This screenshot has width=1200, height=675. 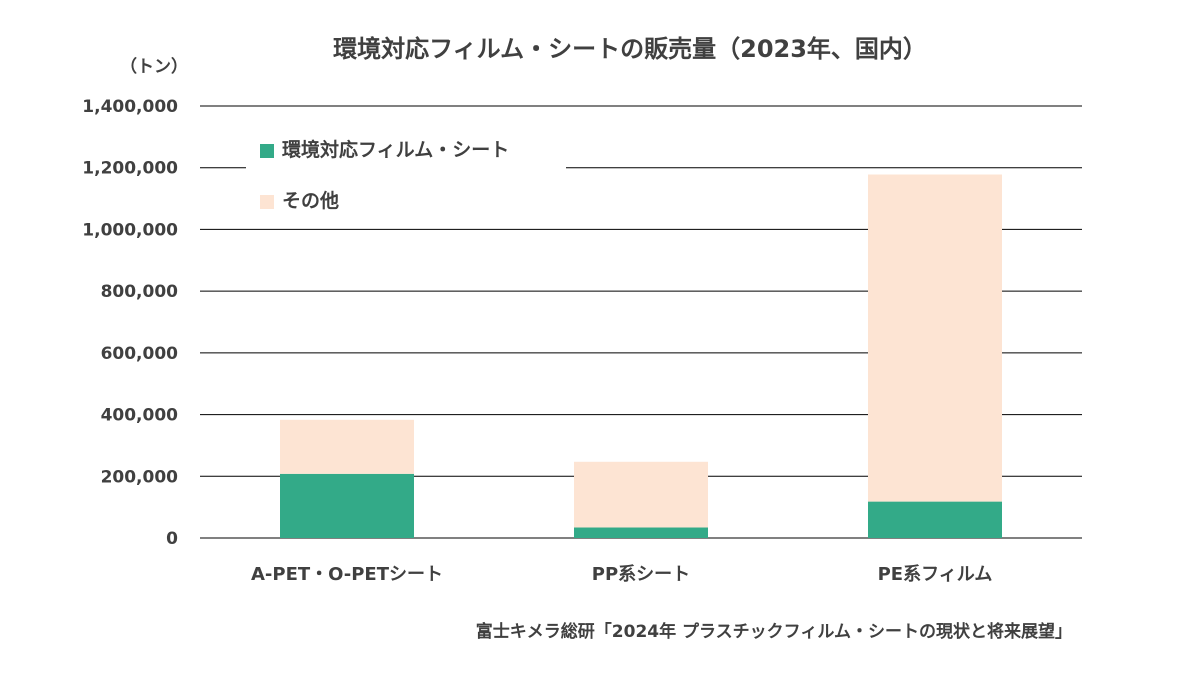 What do you see at coordinates (774, 631) in the screenshot?
I see `source-citation: 富士キメラ総研「2024年 プラスチックフィルム・シートの現状と将来展望」` at bounding box center [774, 631].